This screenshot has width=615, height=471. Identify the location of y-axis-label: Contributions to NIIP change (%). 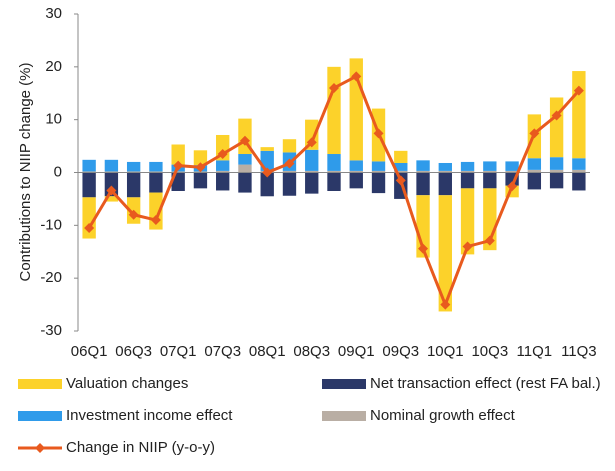
(25, 171).